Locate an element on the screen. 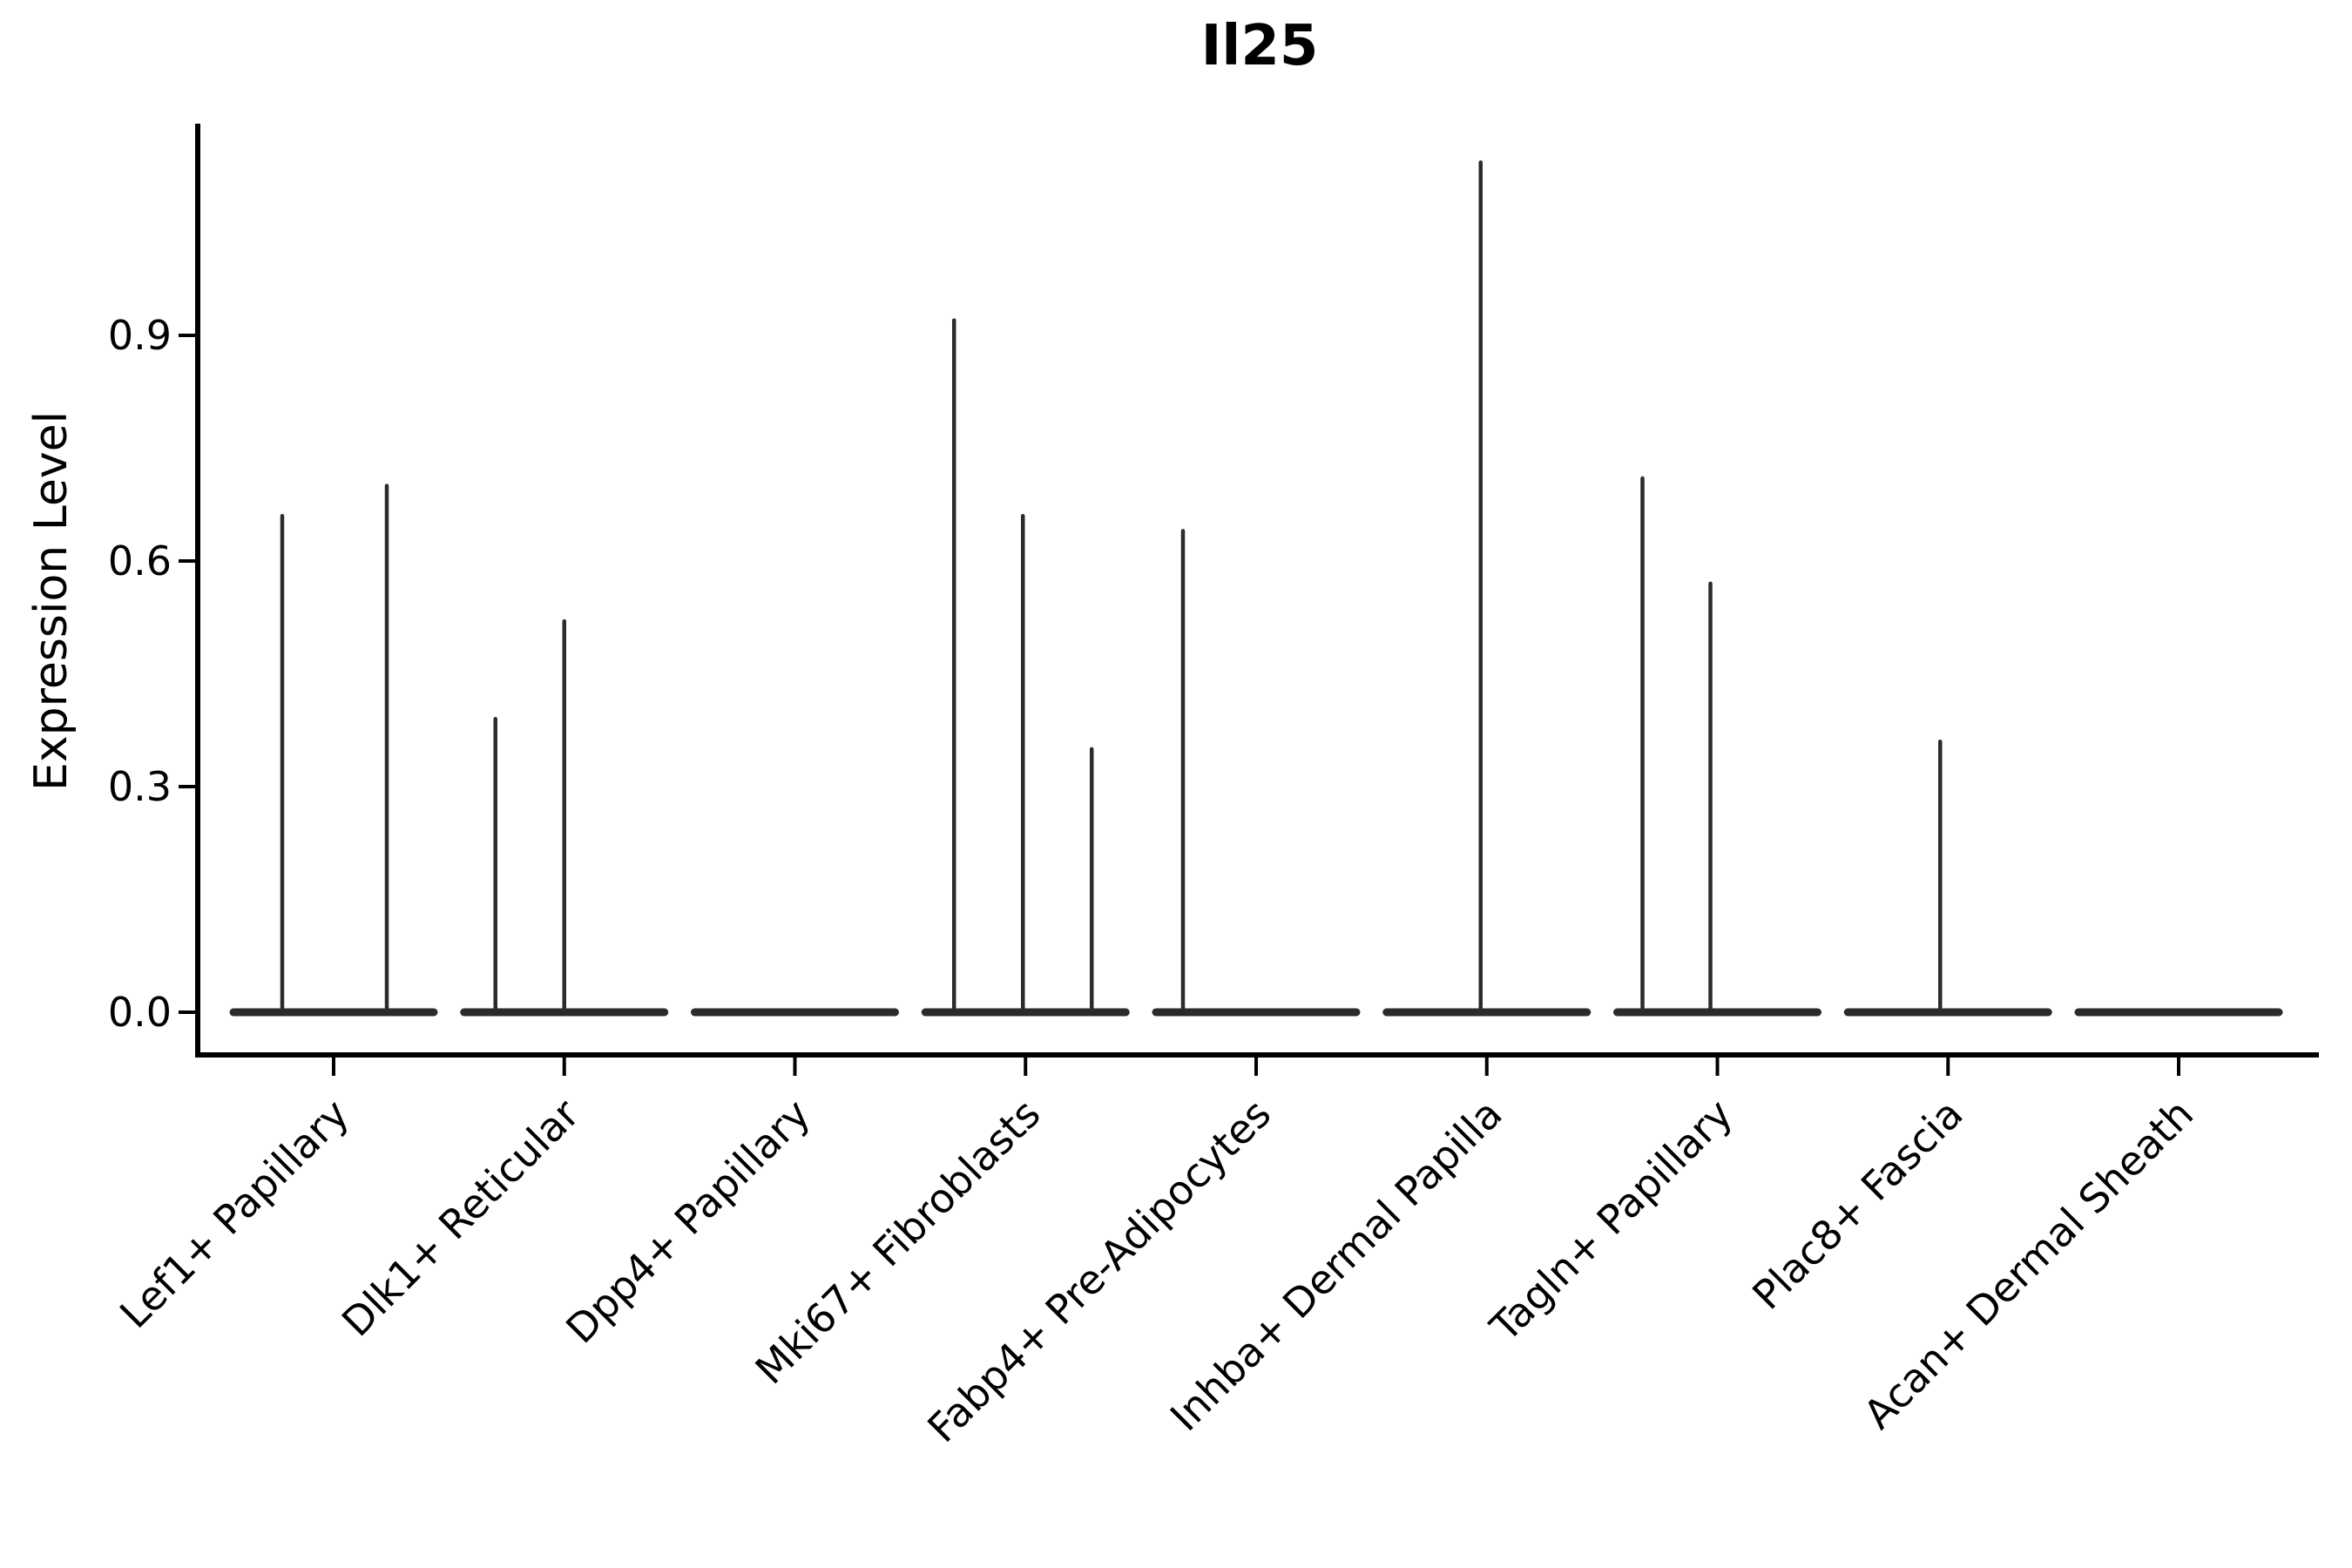  y-tick-label: 0.3 is located at coordinates (139, 786).